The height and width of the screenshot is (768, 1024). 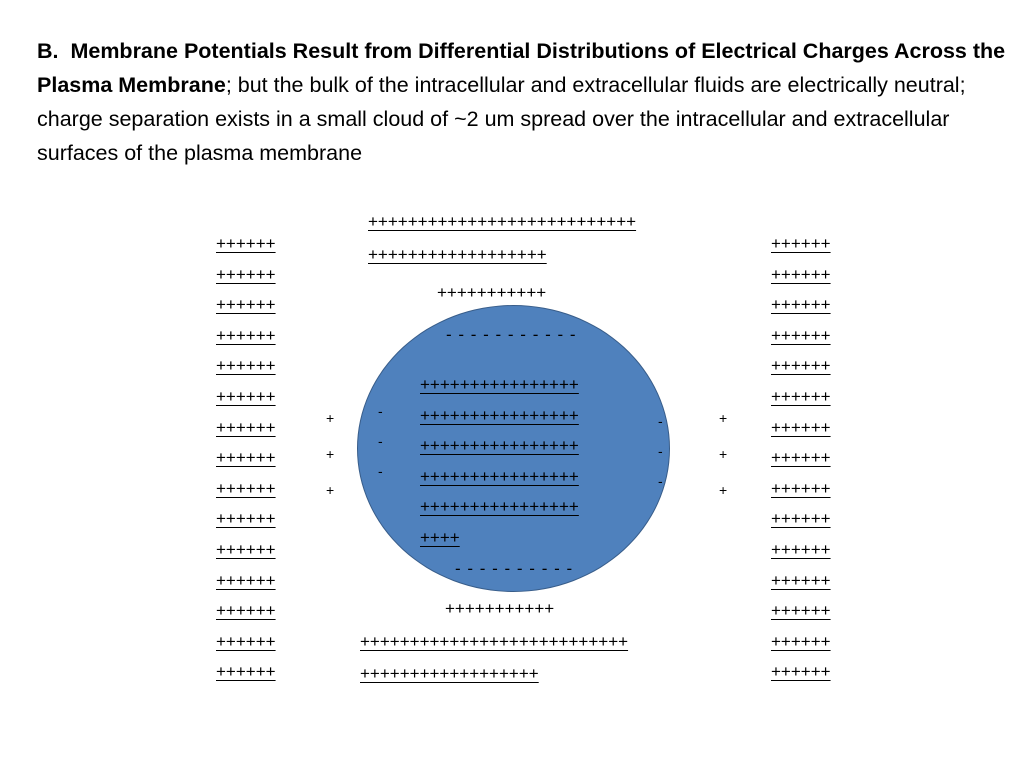 What do you see at coordinates (457, 254) in the screenshot?
I see `top-charge-line-2: ++++++++++++++++++` at bounding box center [457, 254].